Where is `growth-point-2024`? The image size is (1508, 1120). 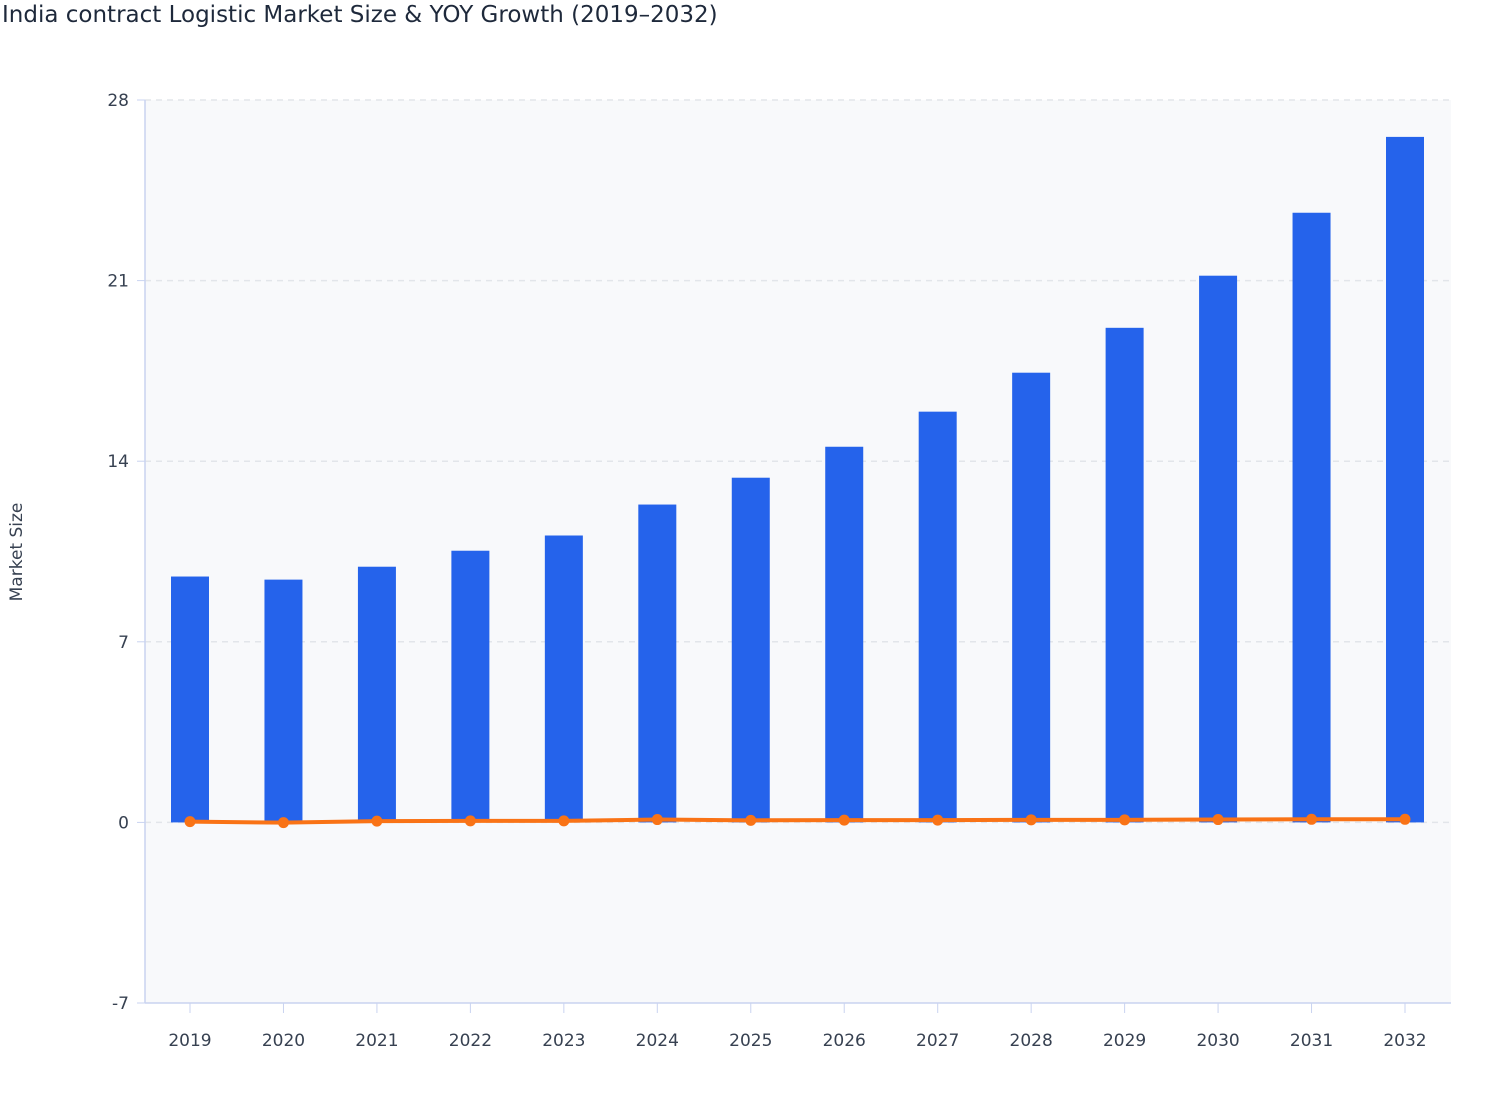 growth-point-2024 is located at coordinates (657, 820).